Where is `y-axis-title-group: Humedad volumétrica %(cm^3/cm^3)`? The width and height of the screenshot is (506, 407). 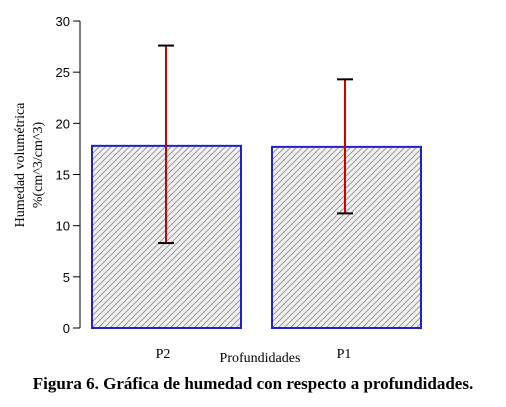 y-axis-title-group: Humedad volumétrica %(cm^3/cm^3) is located at coordinates (29, 165).